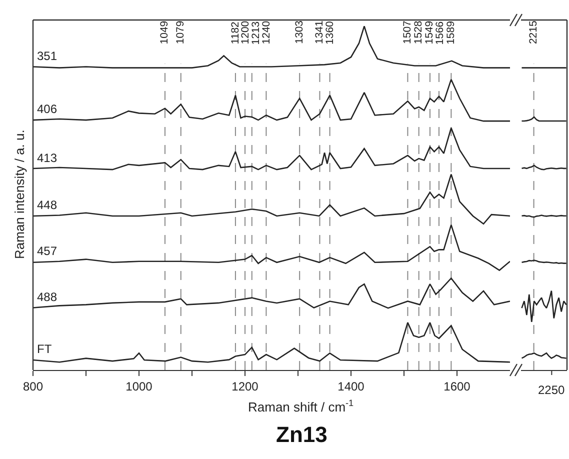 This screenshot has width=569, height=459. Describe the element at coordinates (330, 32) in the screenshot. I see `ref-line-label: 1360` at that location.